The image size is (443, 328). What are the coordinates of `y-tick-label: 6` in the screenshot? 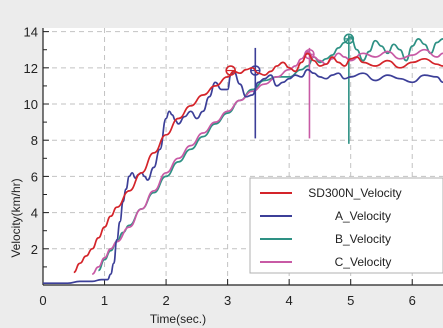 It's located at (34, 176).